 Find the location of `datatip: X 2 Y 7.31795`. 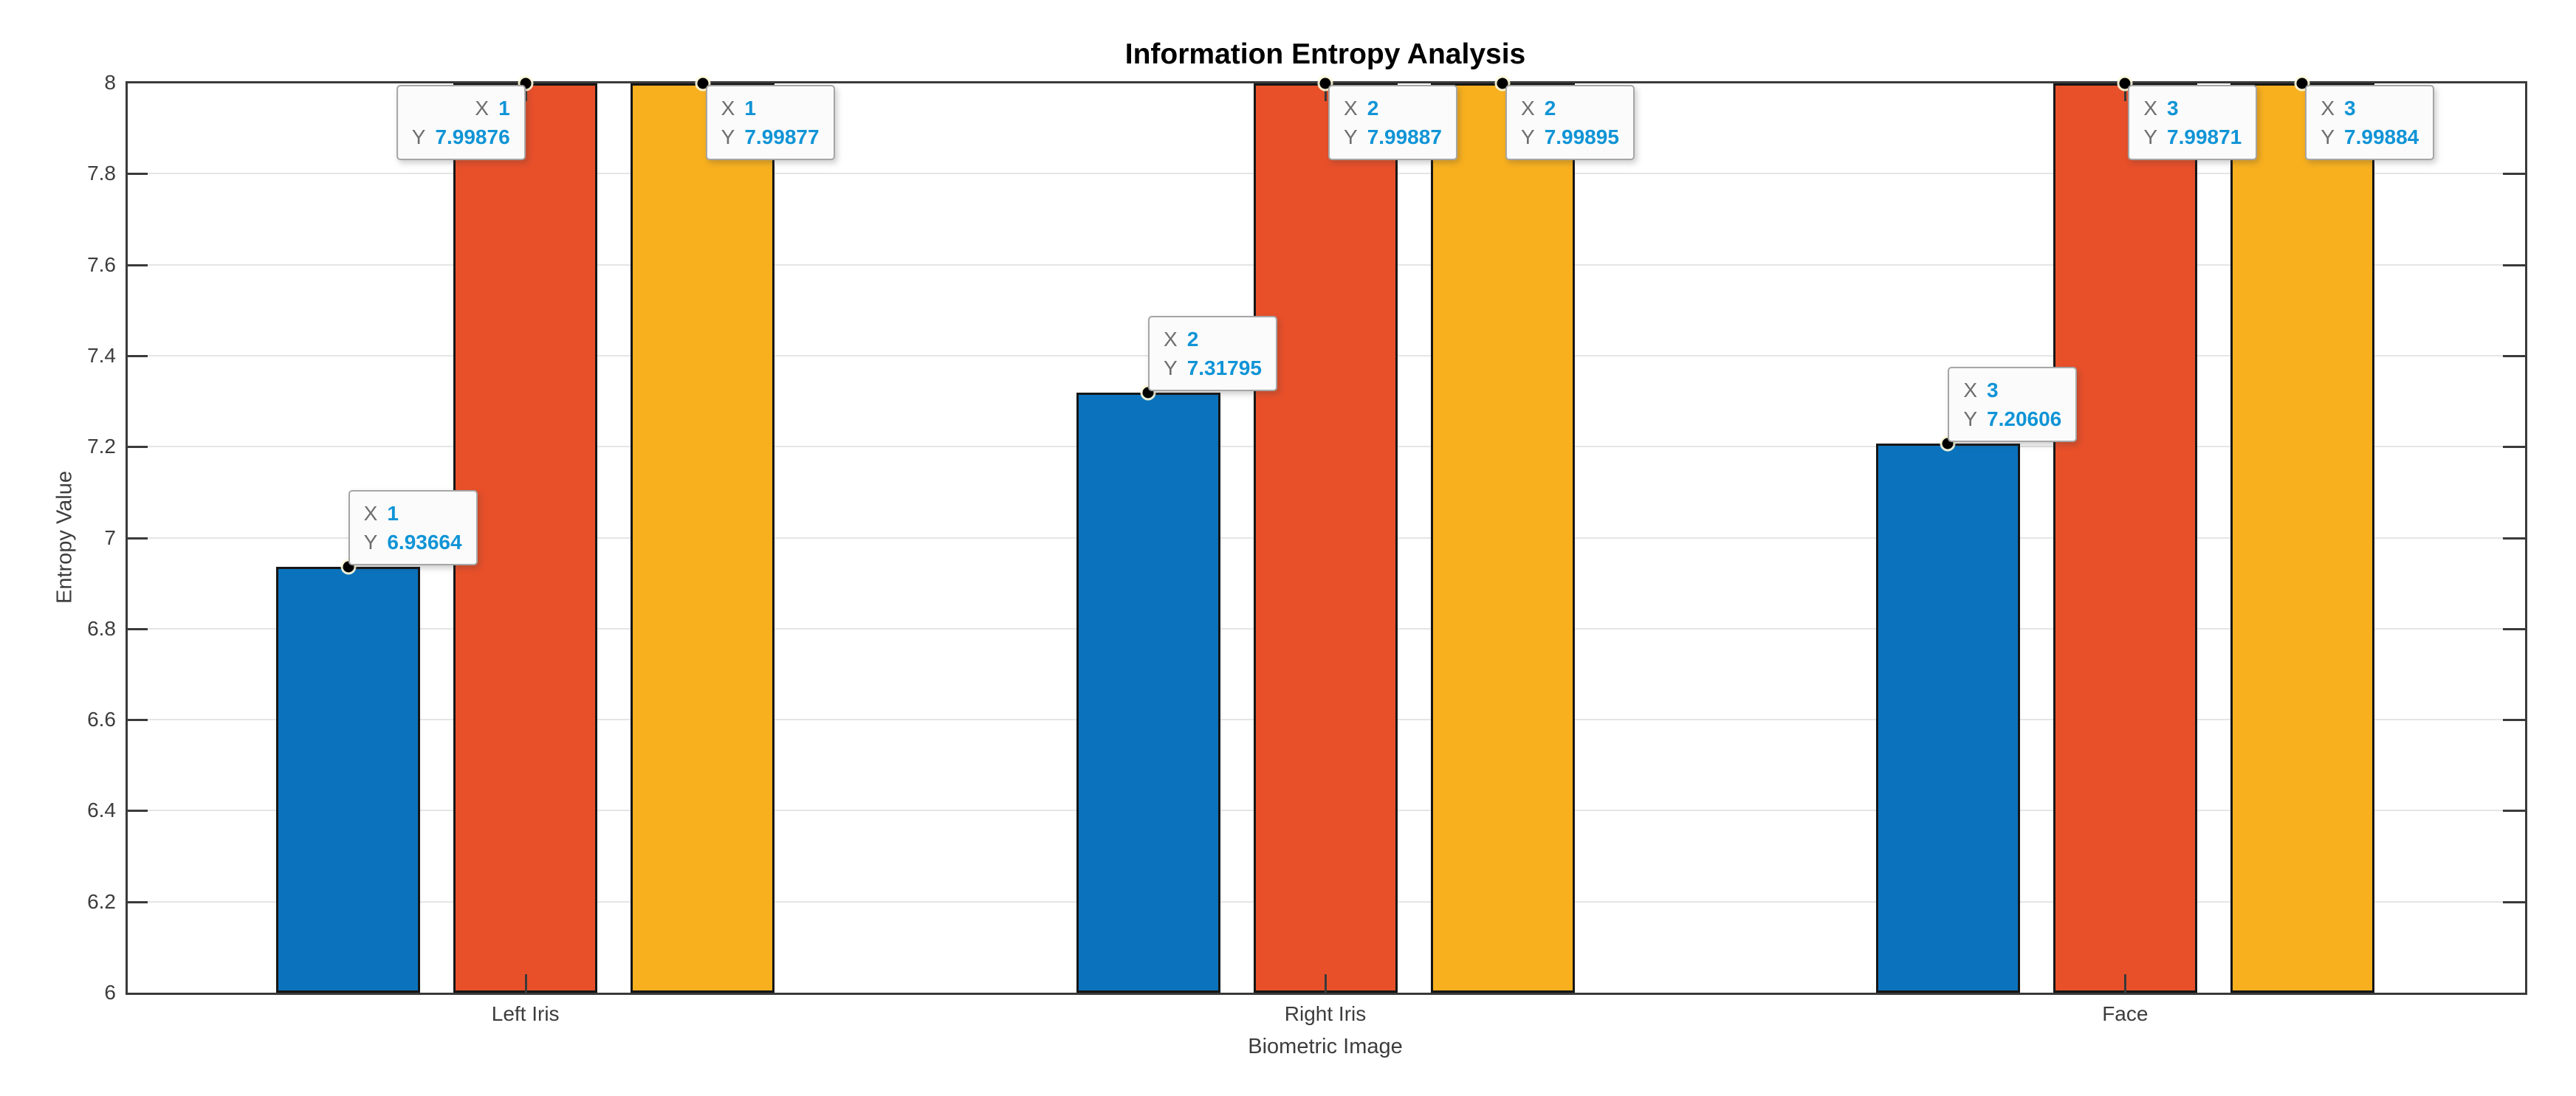

datatip: X 2 Y 7.31795 is located at coordinates (1212, 354).